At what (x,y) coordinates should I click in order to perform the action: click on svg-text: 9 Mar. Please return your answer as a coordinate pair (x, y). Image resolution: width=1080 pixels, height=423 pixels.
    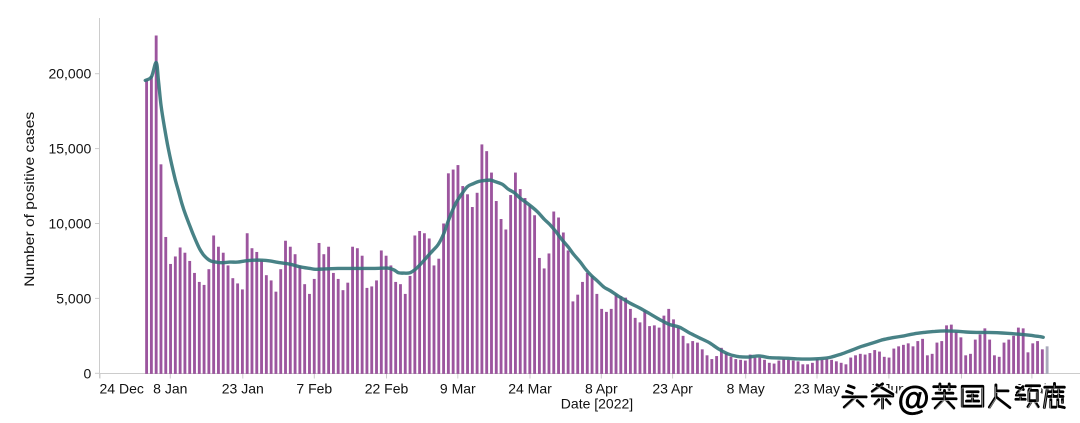
    Looking at the image, I should click on (458, 389).